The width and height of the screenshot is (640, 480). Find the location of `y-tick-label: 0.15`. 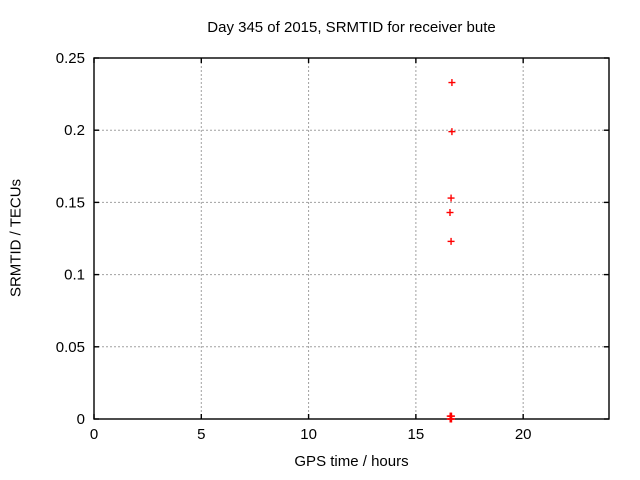

y-tick-label: 0.15 is located at coordinates (70, 202).